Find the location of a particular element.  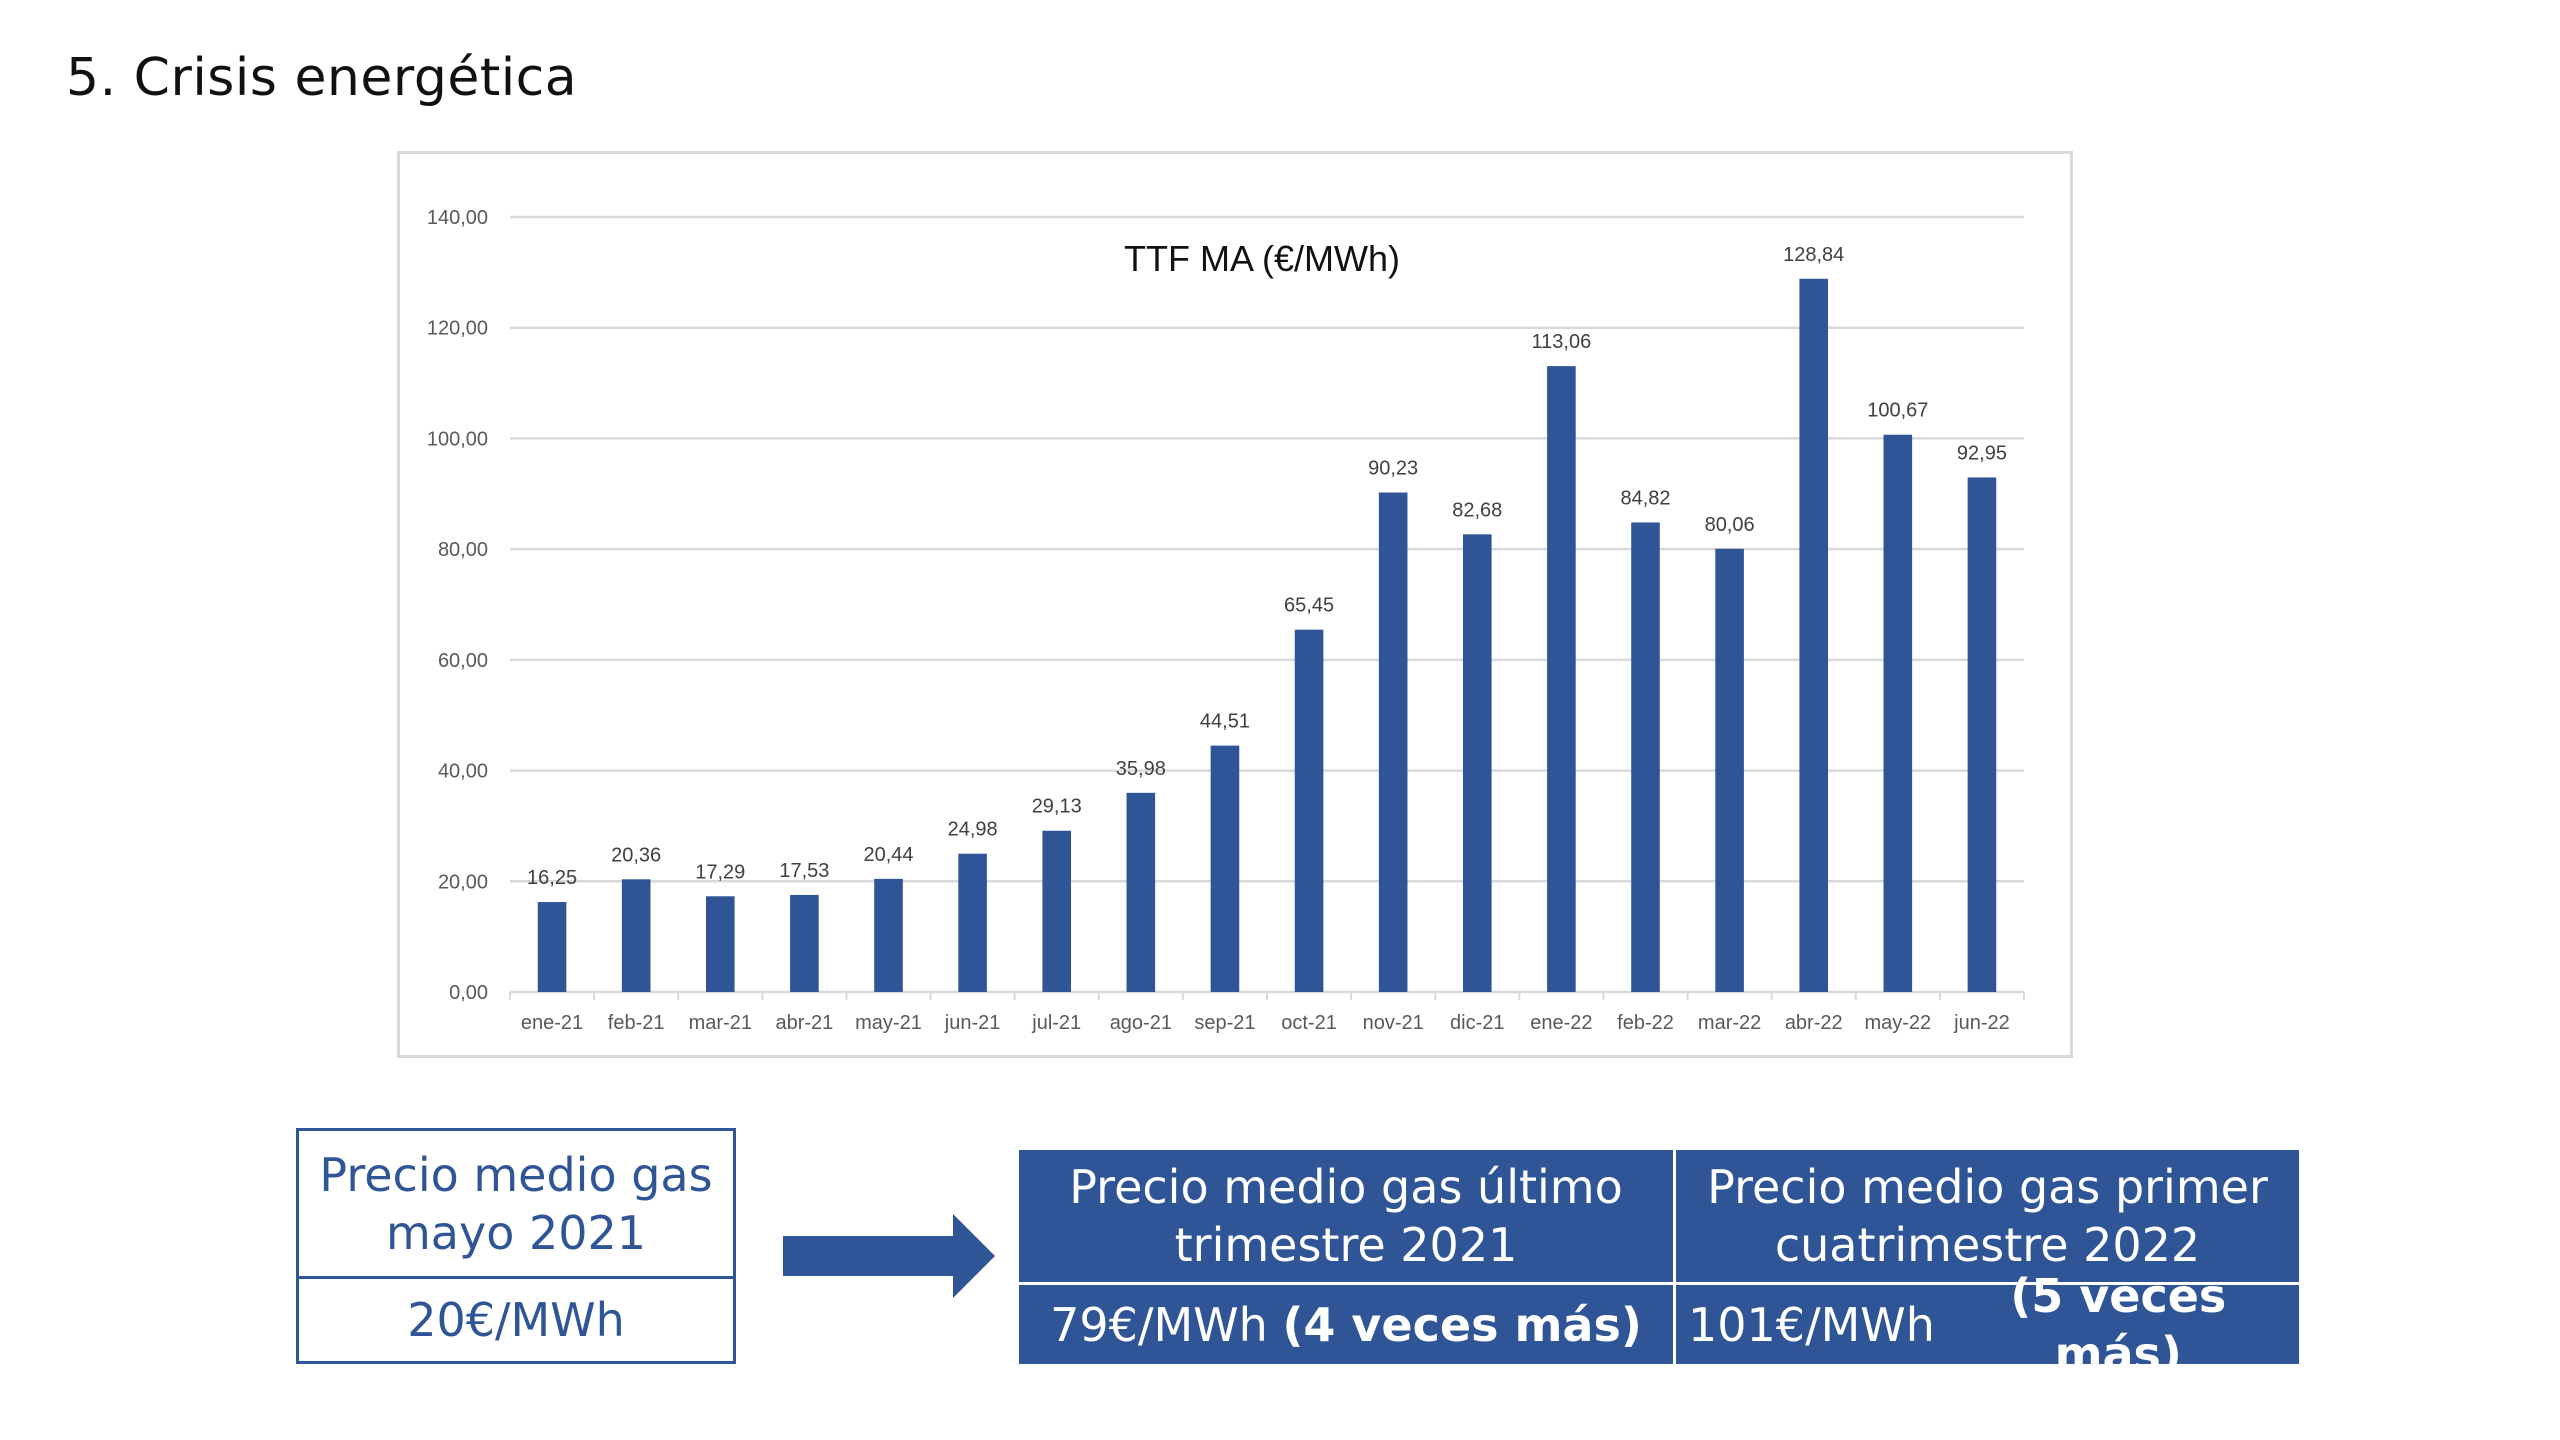

x-tick-label: mar-21 is located at coordinates (720, 1023).